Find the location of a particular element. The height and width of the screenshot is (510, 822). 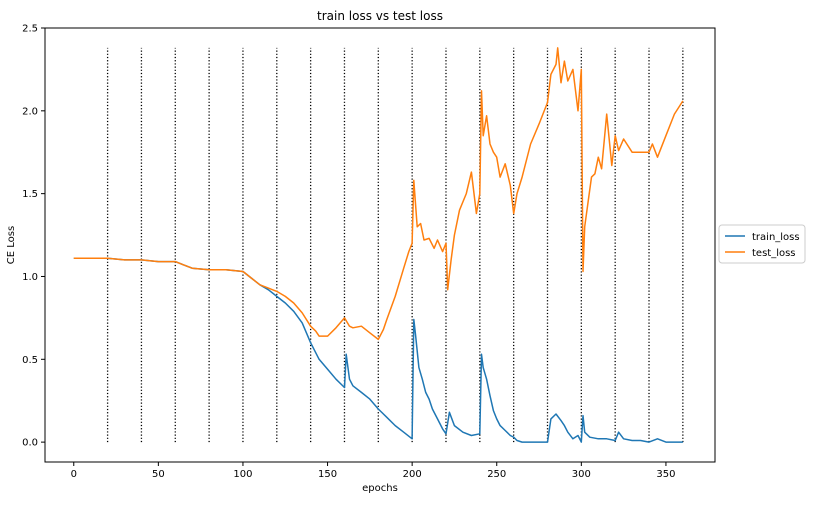

y-axis-label: CE Loss is located at coordinates (11, 245).